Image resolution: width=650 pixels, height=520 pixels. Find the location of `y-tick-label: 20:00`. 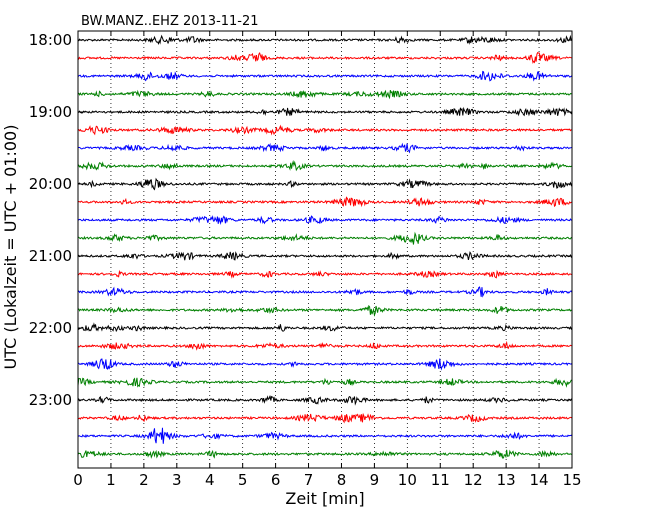

y-tick-label: 20:00 is located at coordinates (50, 184).